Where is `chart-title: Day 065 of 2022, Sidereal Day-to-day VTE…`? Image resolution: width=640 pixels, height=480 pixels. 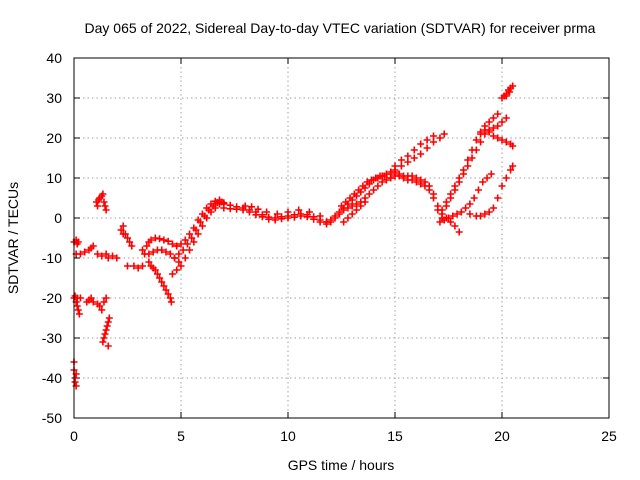
chart-title: Day 065 of 2022, Sidereal Day-to-day VTE… is located at coordinates (340, 28).